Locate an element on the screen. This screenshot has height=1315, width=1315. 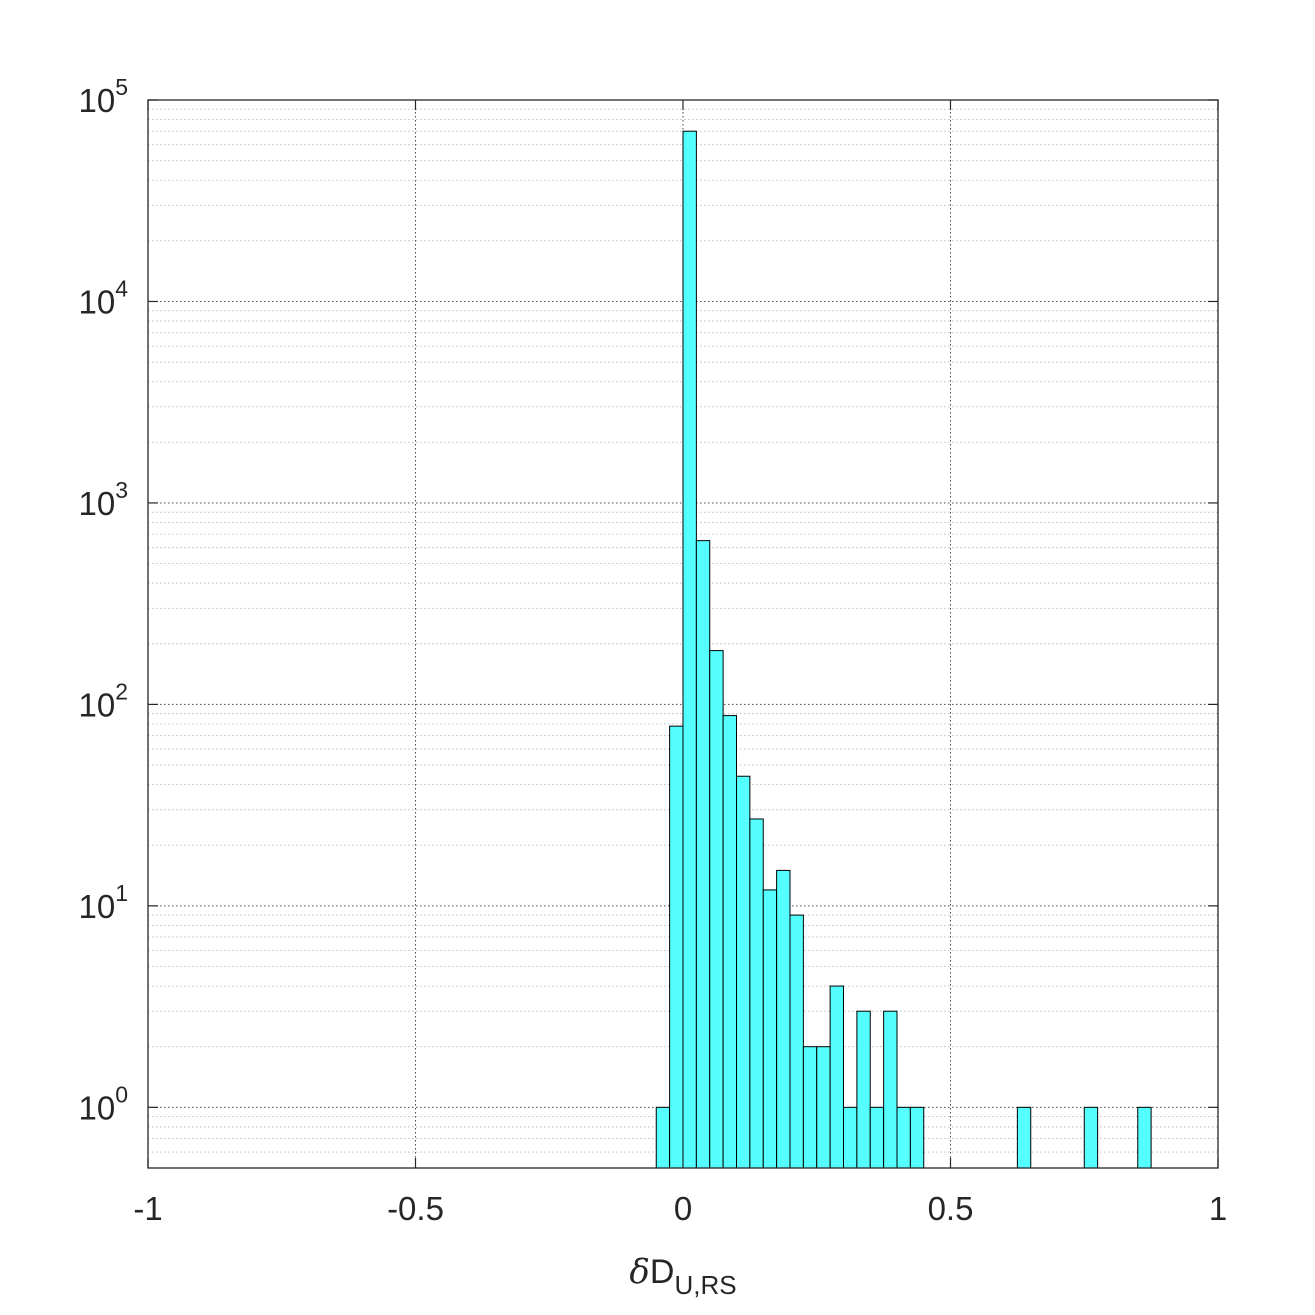
y-tick-label: 10⁰ is located at coordinates (103, 1103).